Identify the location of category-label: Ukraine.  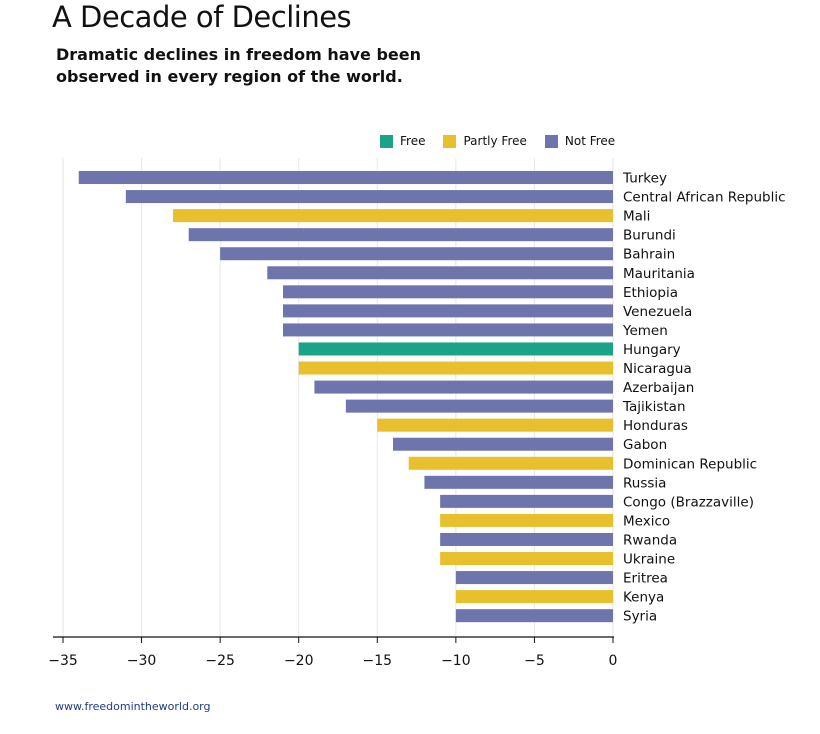
(649, 560).